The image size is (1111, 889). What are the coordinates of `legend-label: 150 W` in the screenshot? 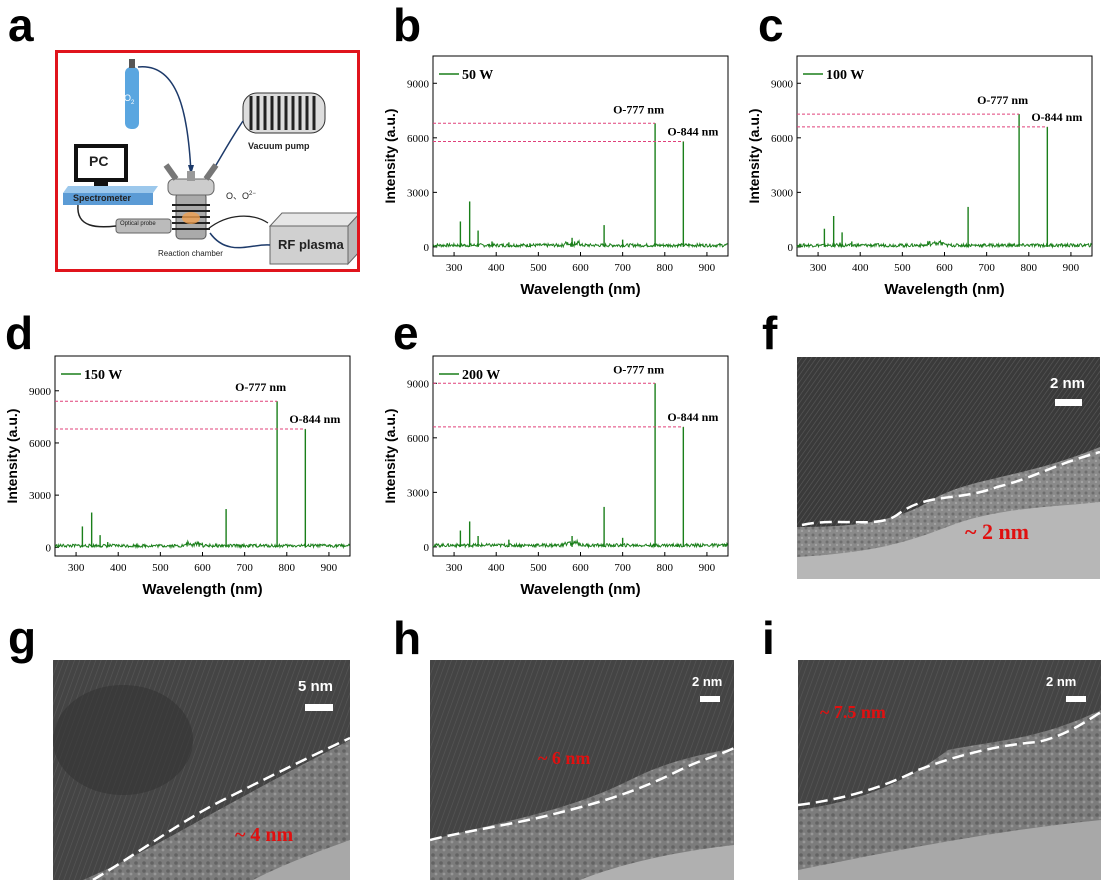 It's located at (103, 375).